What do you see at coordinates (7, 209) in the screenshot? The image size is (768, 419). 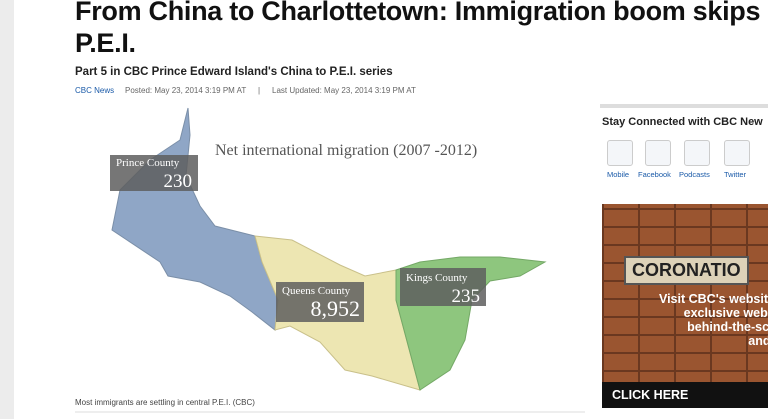 I see `left-margin` at bounding box center [7, 209].